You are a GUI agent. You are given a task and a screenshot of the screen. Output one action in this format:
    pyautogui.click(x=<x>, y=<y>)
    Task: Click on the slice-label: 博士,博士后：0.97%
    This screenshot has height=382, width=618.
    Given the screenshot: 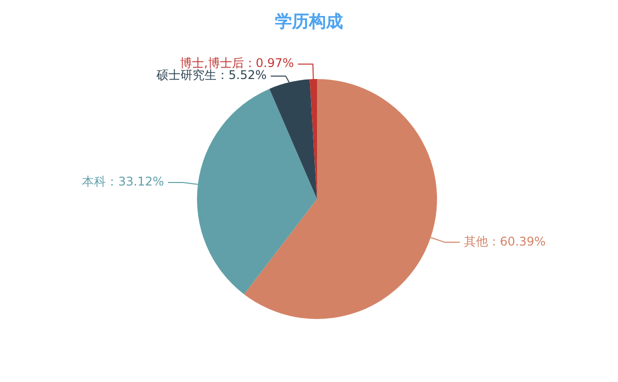 What is the action you would take?
    pyautogui.click(x=237, y=63)
    